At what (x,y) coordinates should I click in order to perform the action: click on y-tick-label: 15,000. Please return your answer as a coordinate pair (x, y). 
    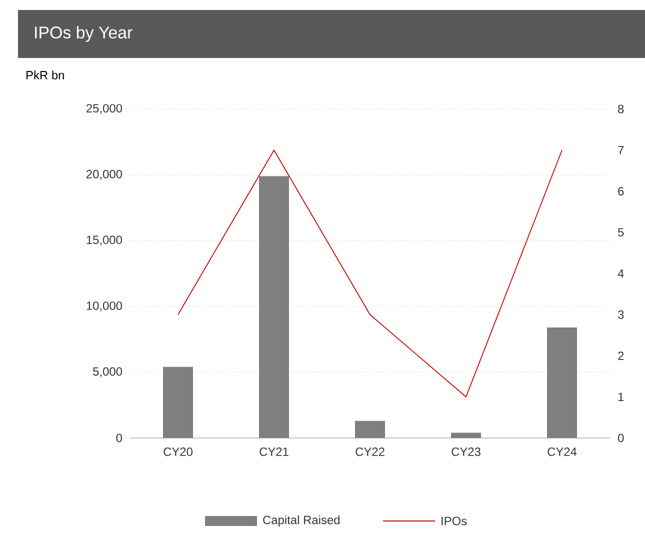
    Looking at the image, I should click on (104, 241).